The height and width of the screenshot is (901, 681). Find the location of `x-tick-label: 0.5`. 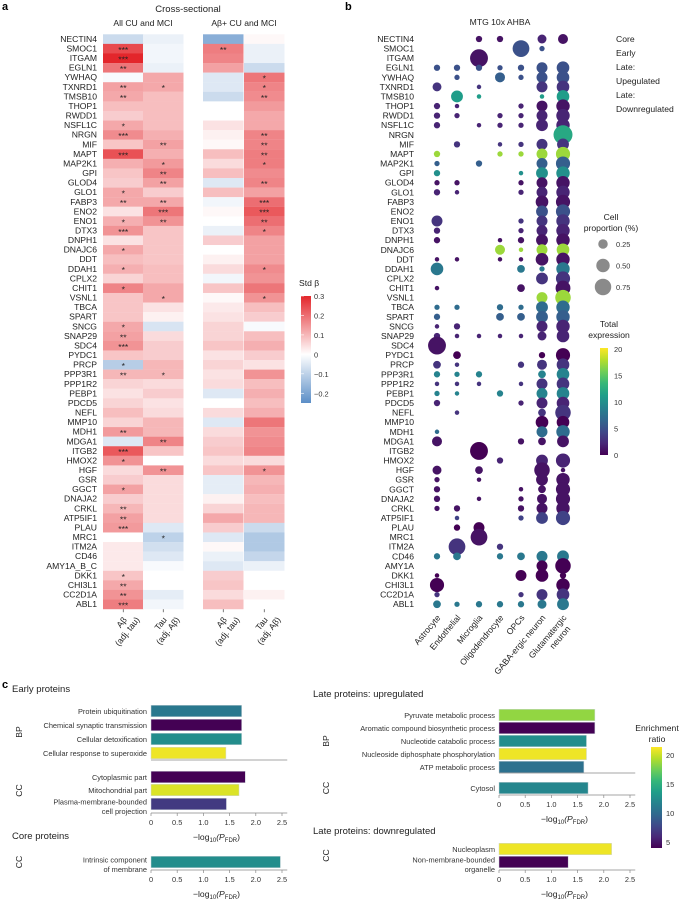

x-tick-label: 0.5 is located at coordinates (177, 822).